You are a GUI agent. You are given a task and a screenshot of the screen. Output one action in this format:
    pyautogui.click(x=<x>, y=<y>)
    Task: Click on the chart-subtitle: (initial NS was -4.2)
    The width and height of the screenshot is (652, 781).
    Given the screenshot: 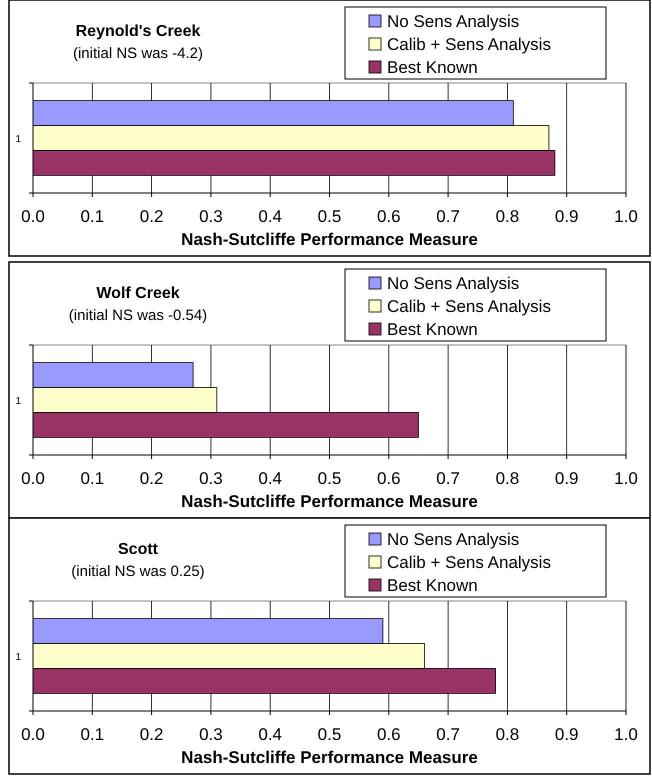 What is the action you would take?
    pyautogui.click(x=138, y=53)
    